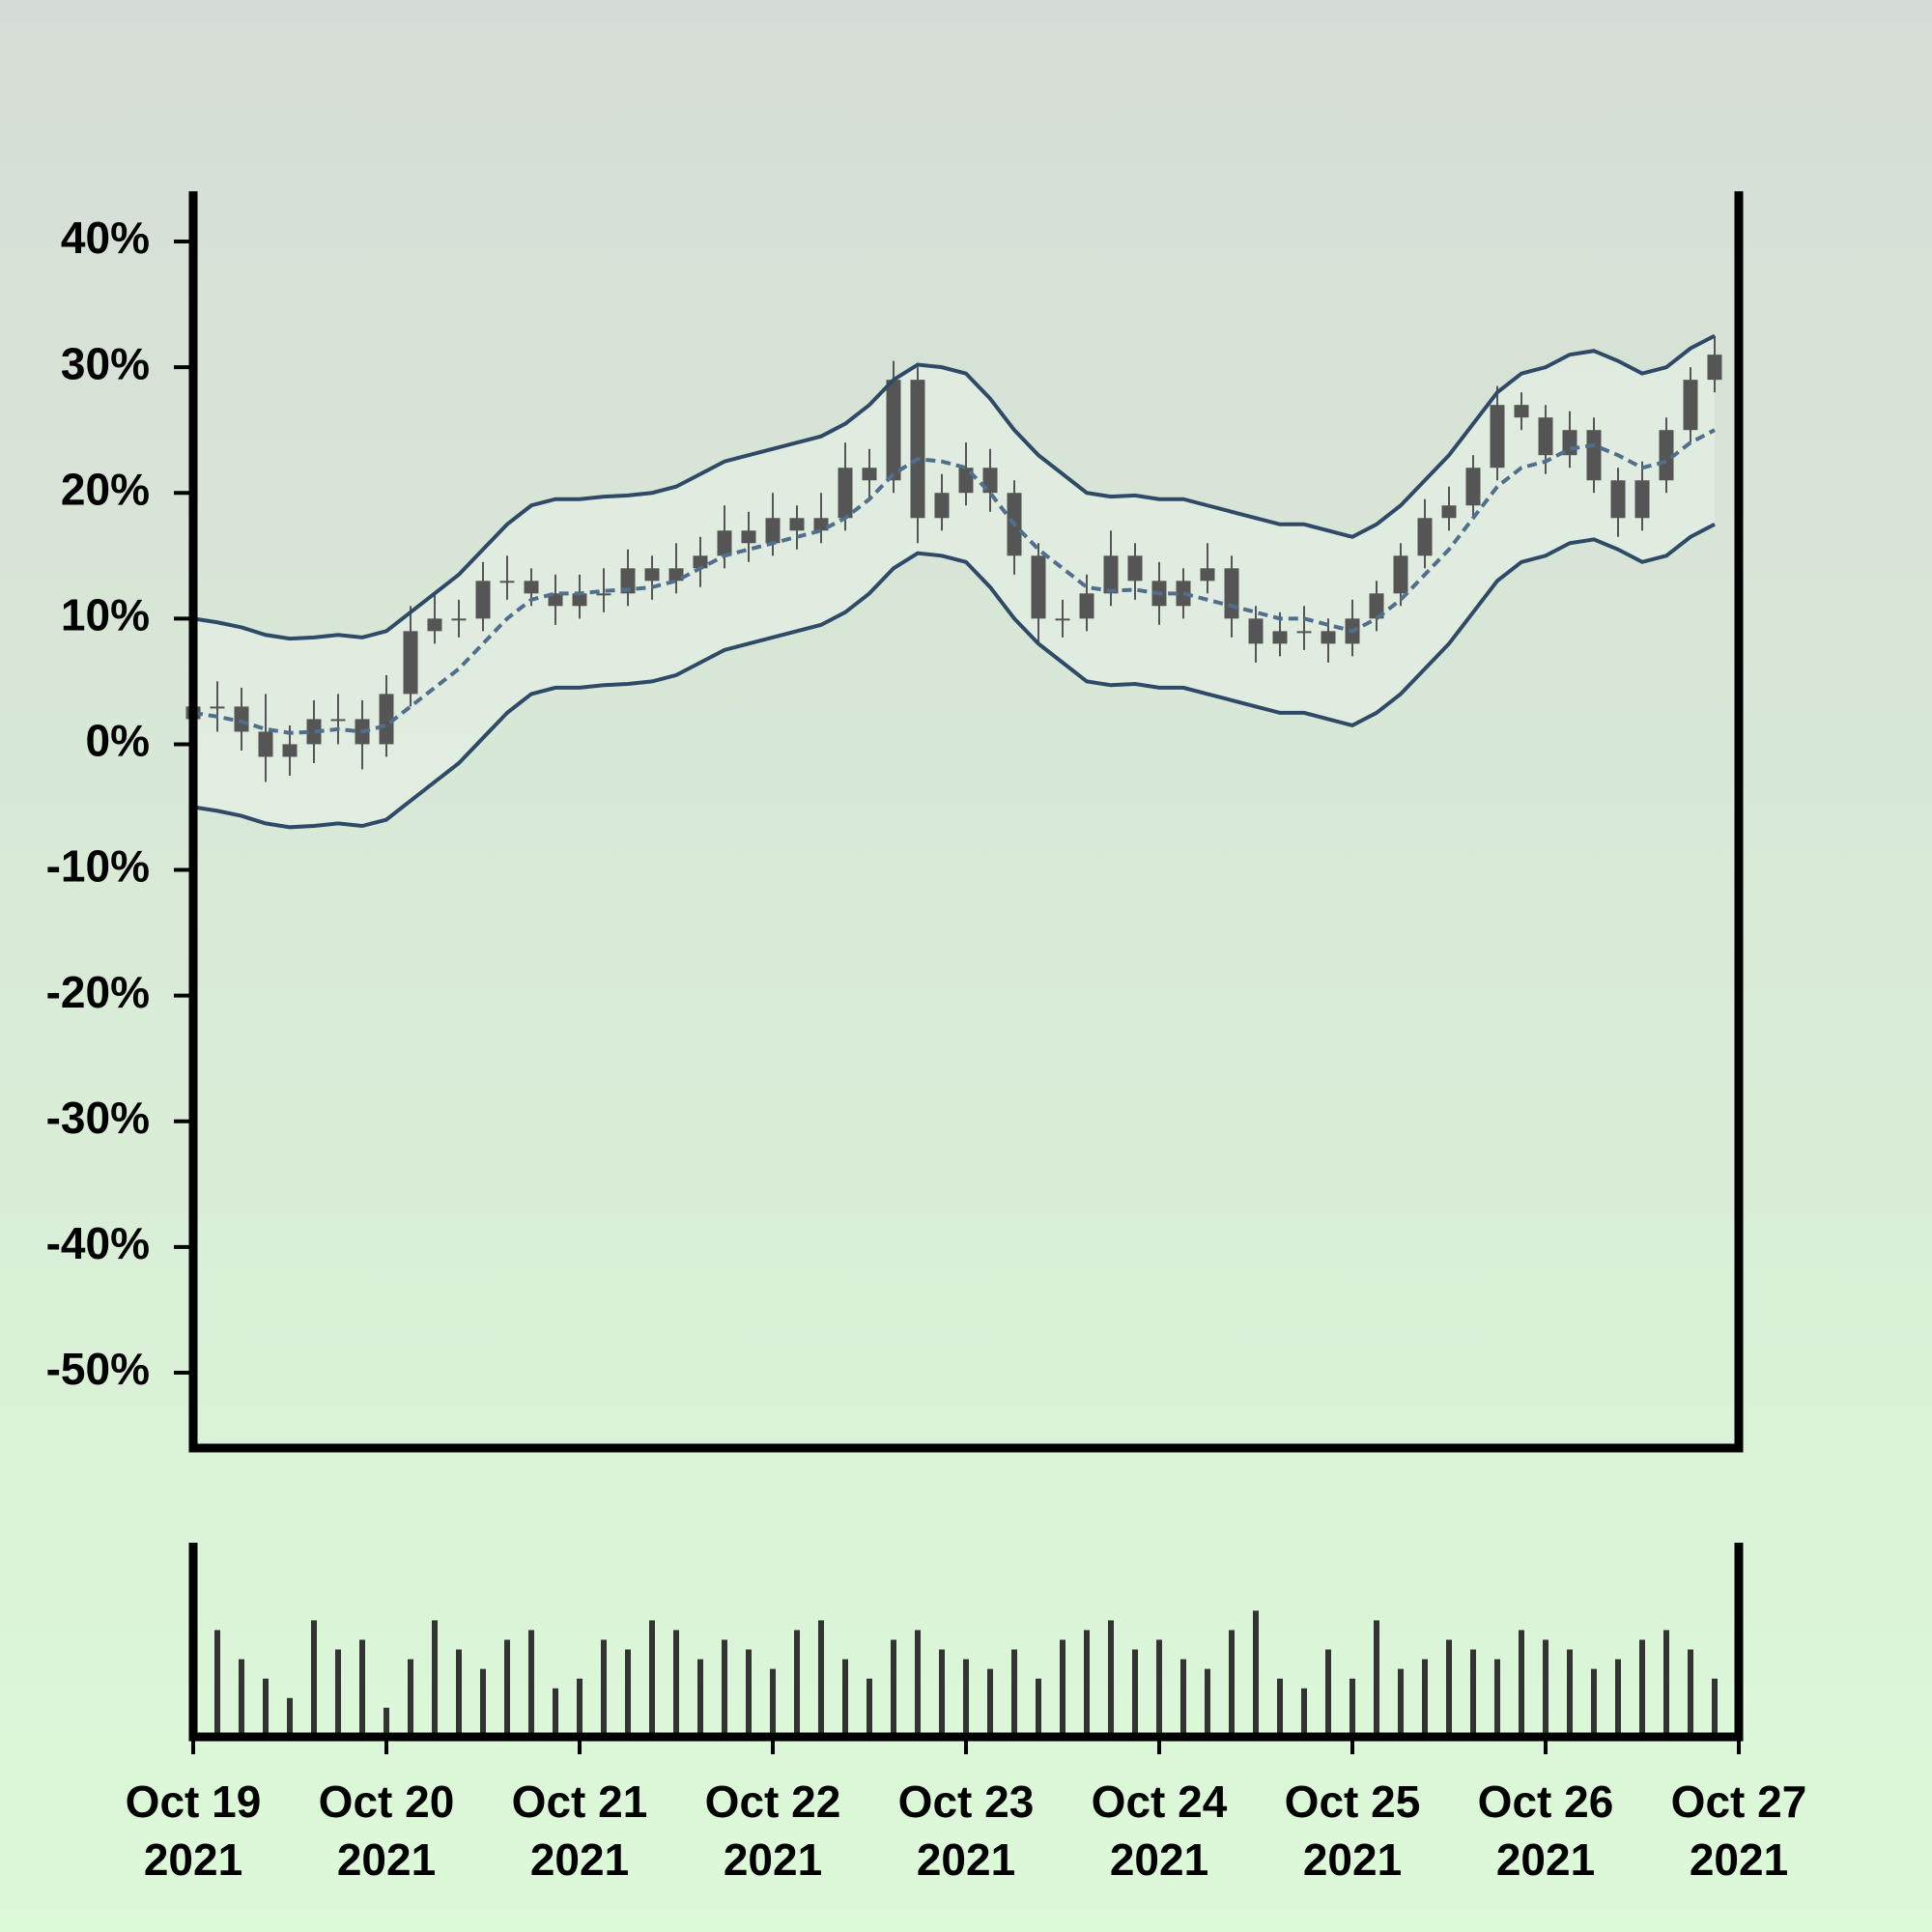 This screenshot has height=1932, width=1932. I want to click on x-tick-label: Oct 22 2021, so click(772, 1830).